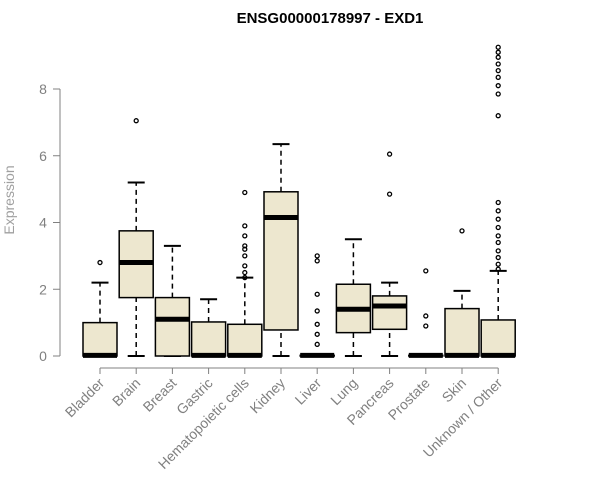 The width and height of the screenshot is (600, 500). I want to click on y-tick-label: 4, so click(43, 223).